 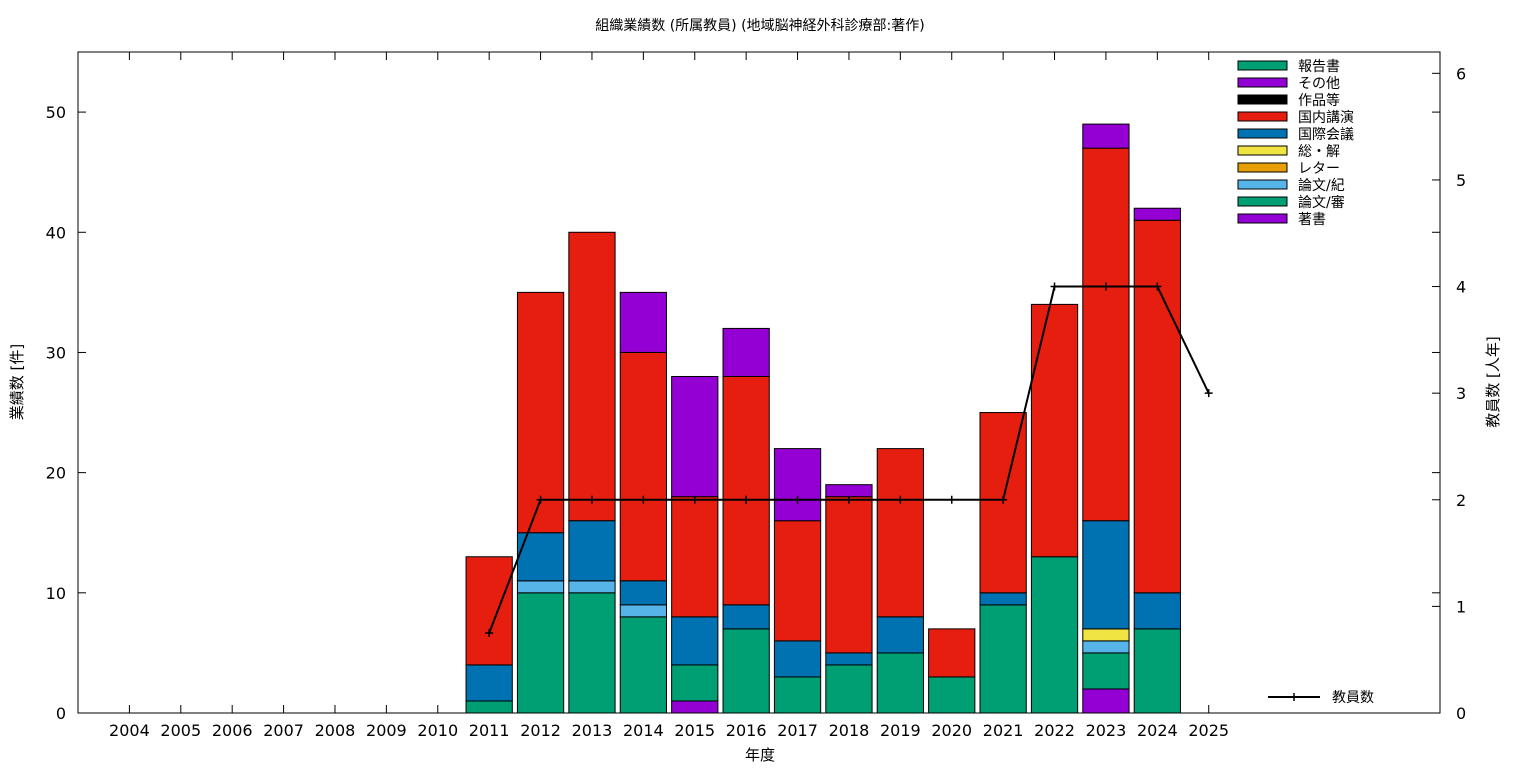 What do you see at coordinates (56, 112) in the screenshot?
I see `y-tick-label: 50` at bounding box center [56, 112].